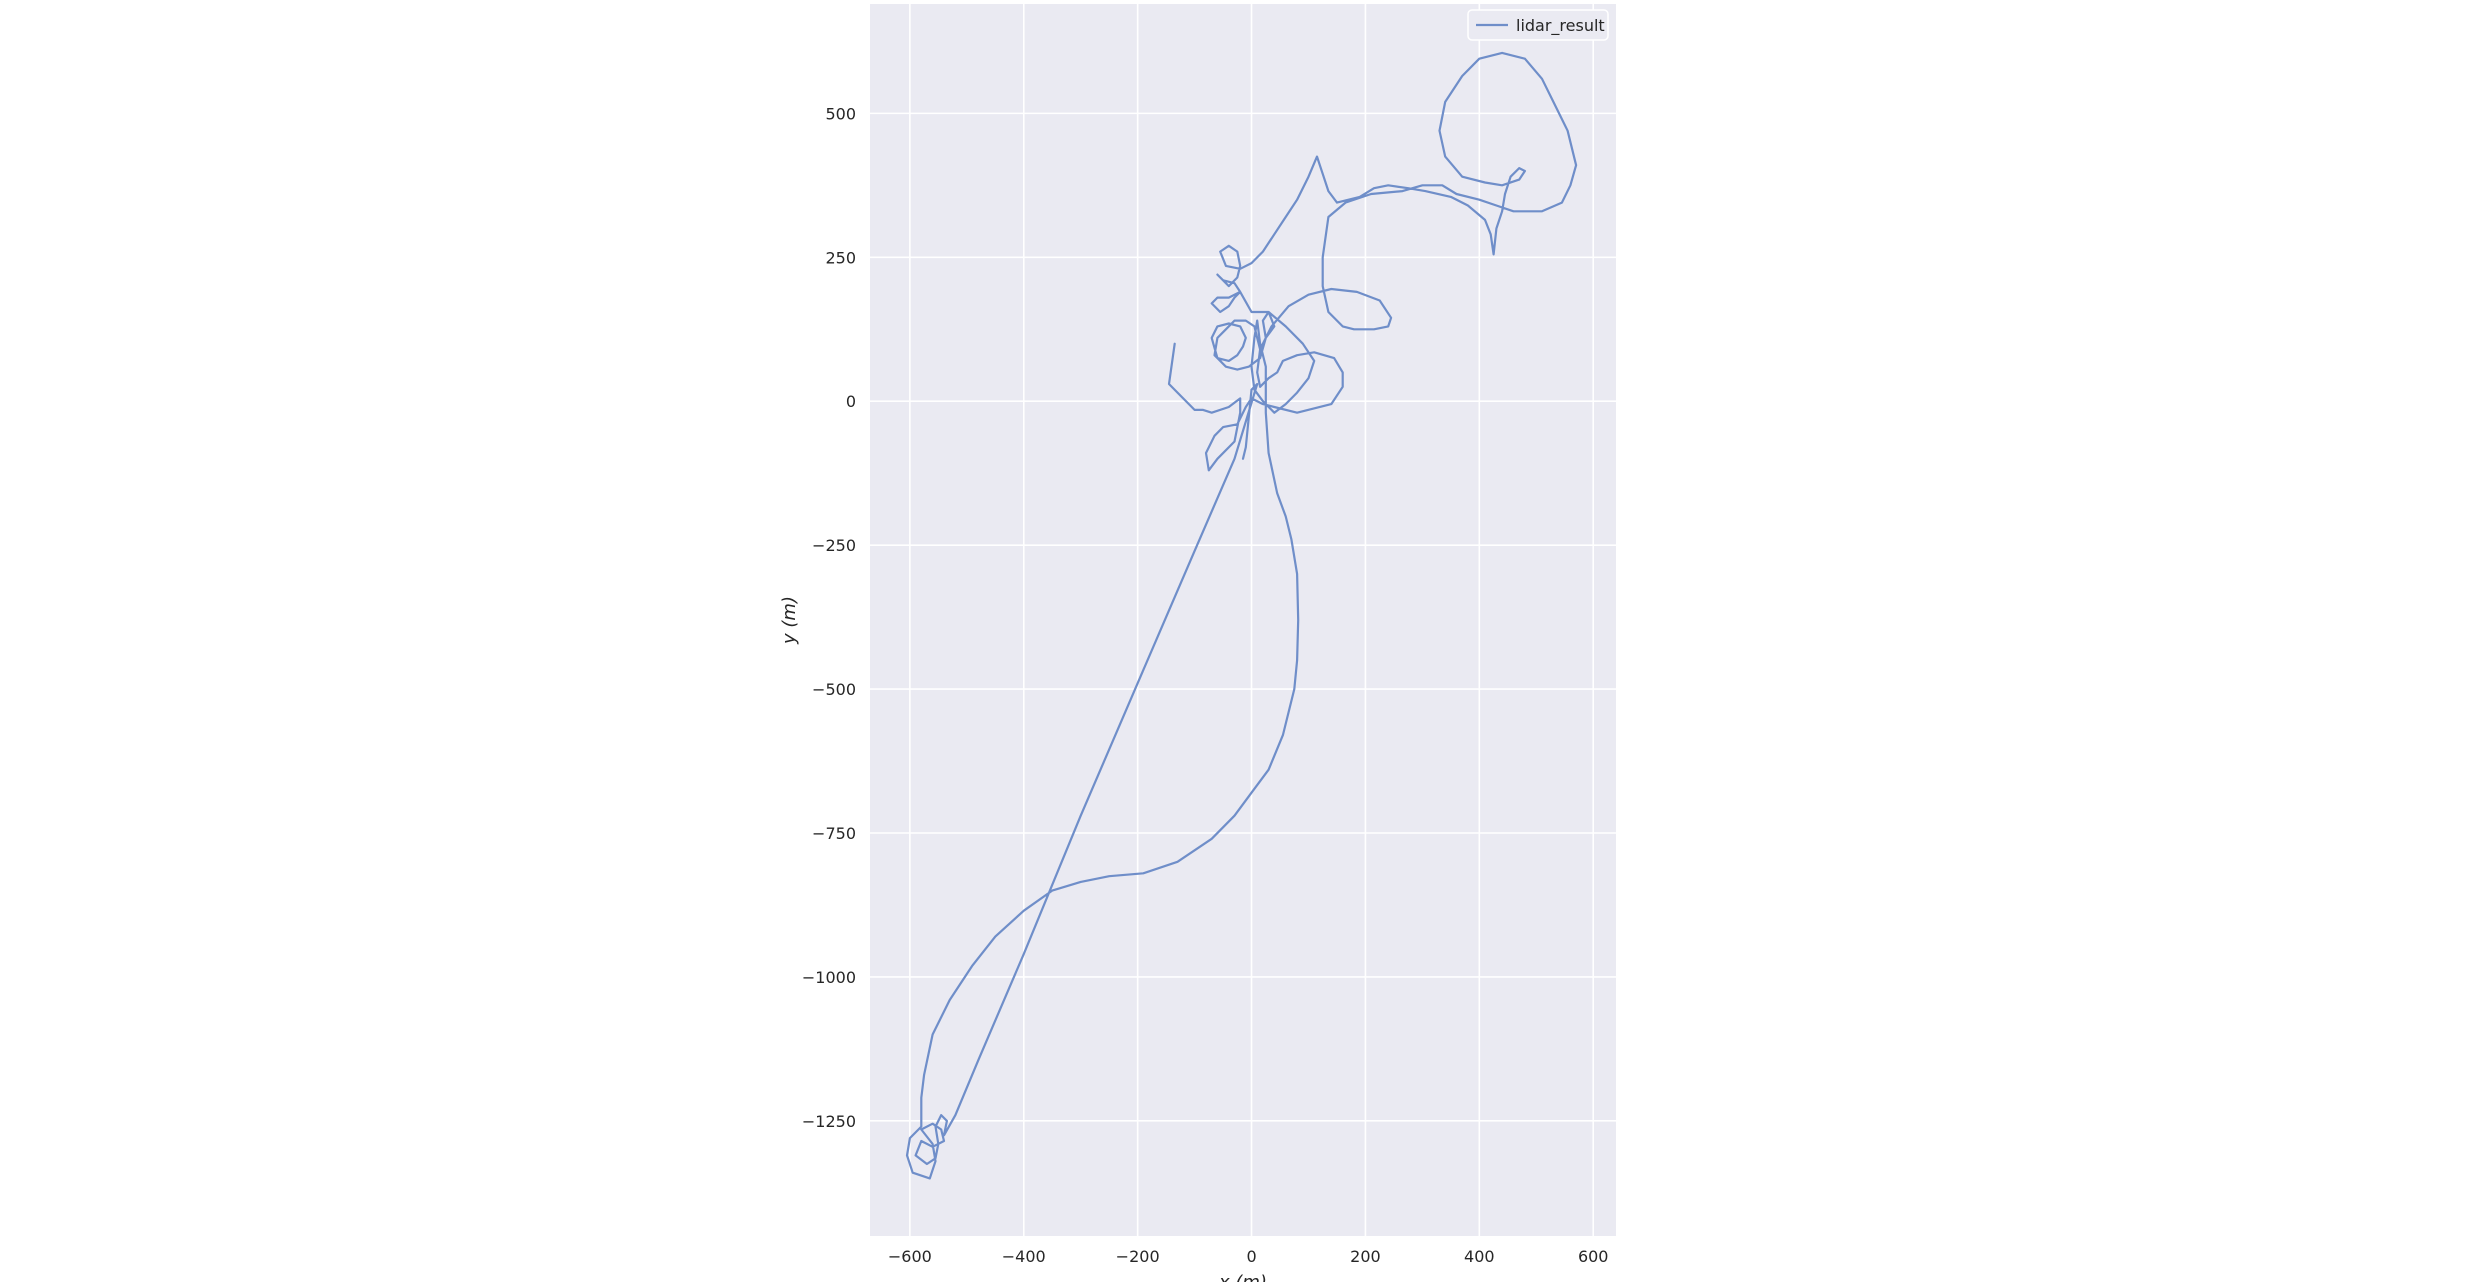  I want to click on x-tick-label: 0, so click(1251, 1256).